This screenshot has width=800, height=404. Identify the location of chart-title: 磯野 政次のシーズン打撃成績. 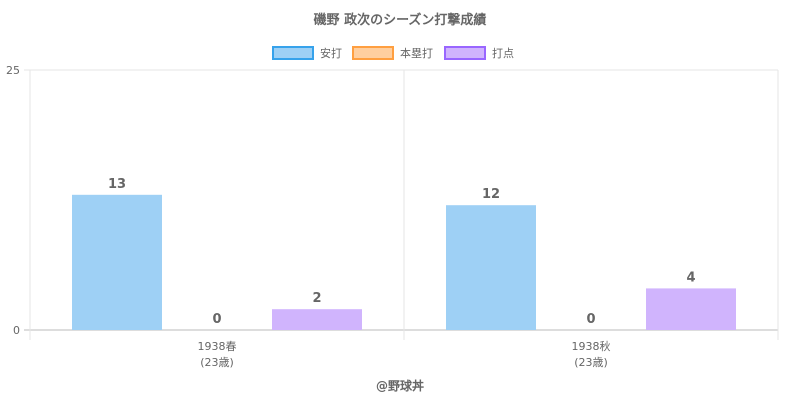
(400, 20).